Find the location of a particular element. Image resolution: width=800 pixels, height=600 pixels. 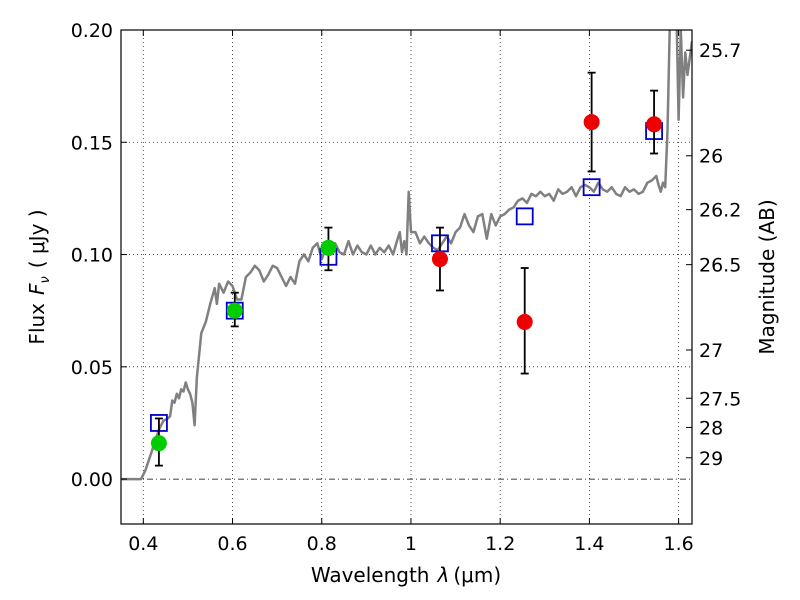

magnitude-tick-label: 25.7 is located at coordinates (720, 51).